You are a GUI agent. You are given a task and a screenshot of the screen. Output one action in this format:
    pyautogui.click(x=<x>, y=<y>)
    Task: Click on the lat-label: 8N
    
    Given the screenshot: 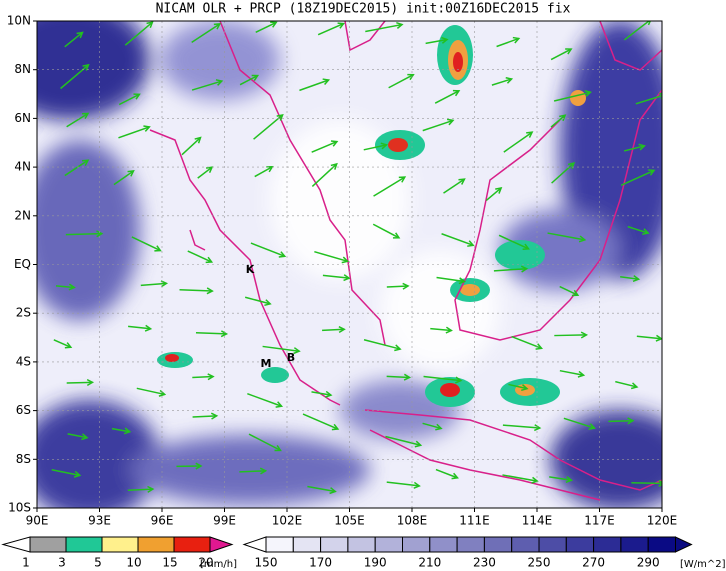 What is the action you would take?
    pyautogui.click(x=22, y=69)
    